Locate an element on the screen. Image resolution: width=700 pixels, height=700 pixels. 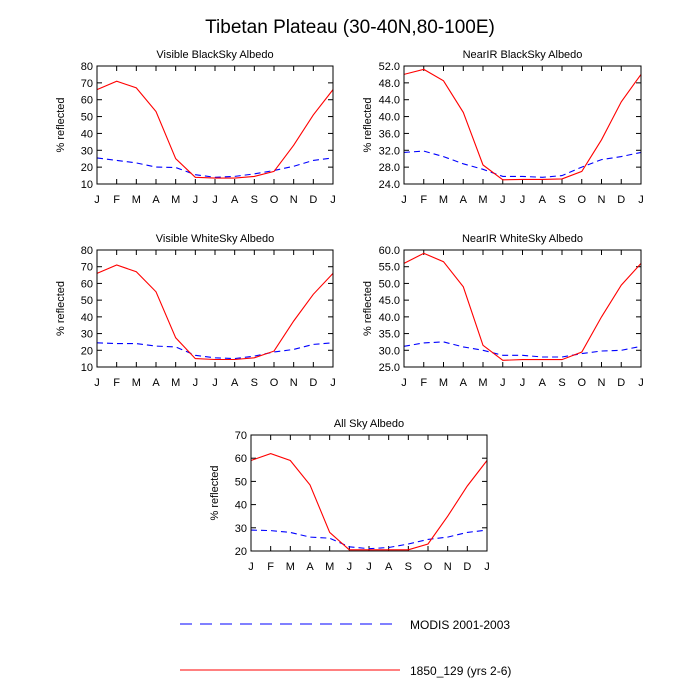
y-tick-label: 32.0 is located at coordinates (389, 151).